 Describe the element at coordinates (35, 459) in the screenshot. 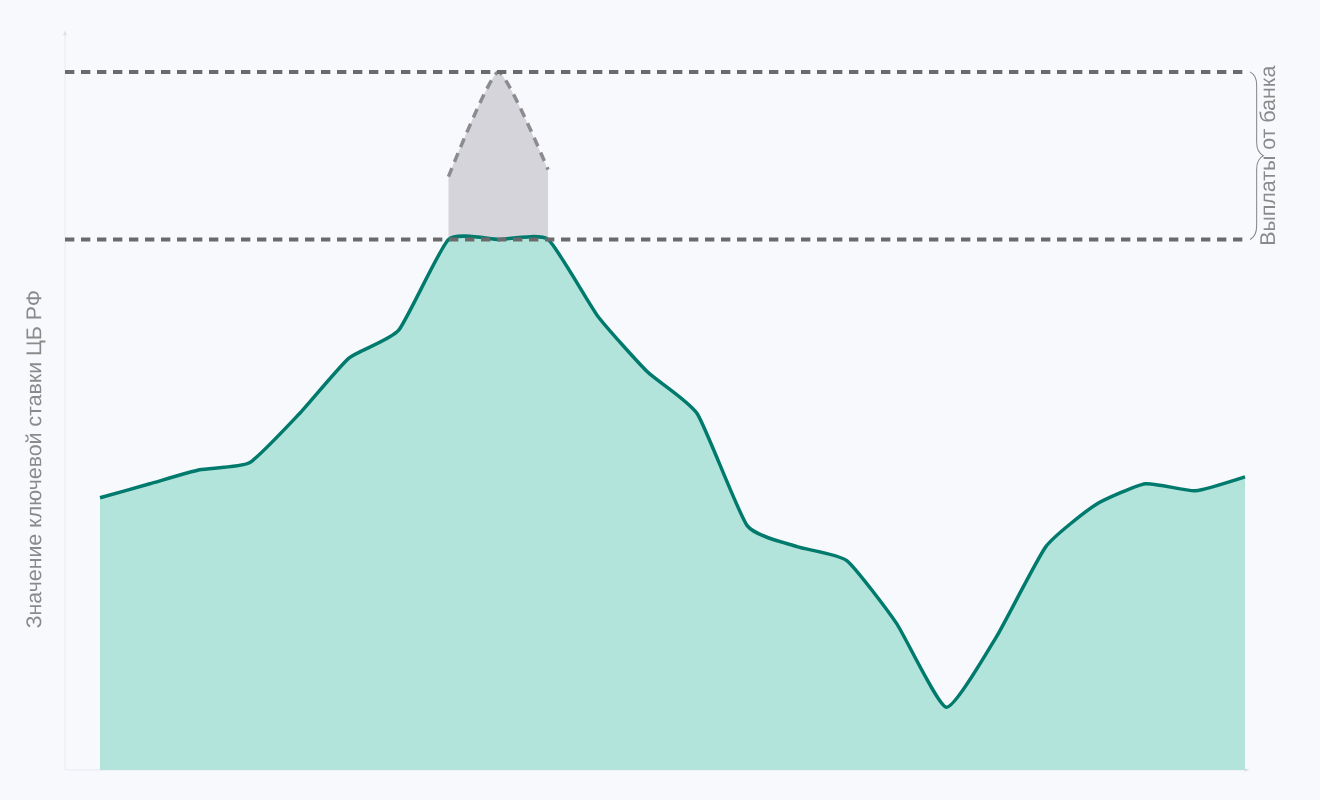

I see `y-axis-title: Значение ключевой ставки ЦБ РФ` at that location.